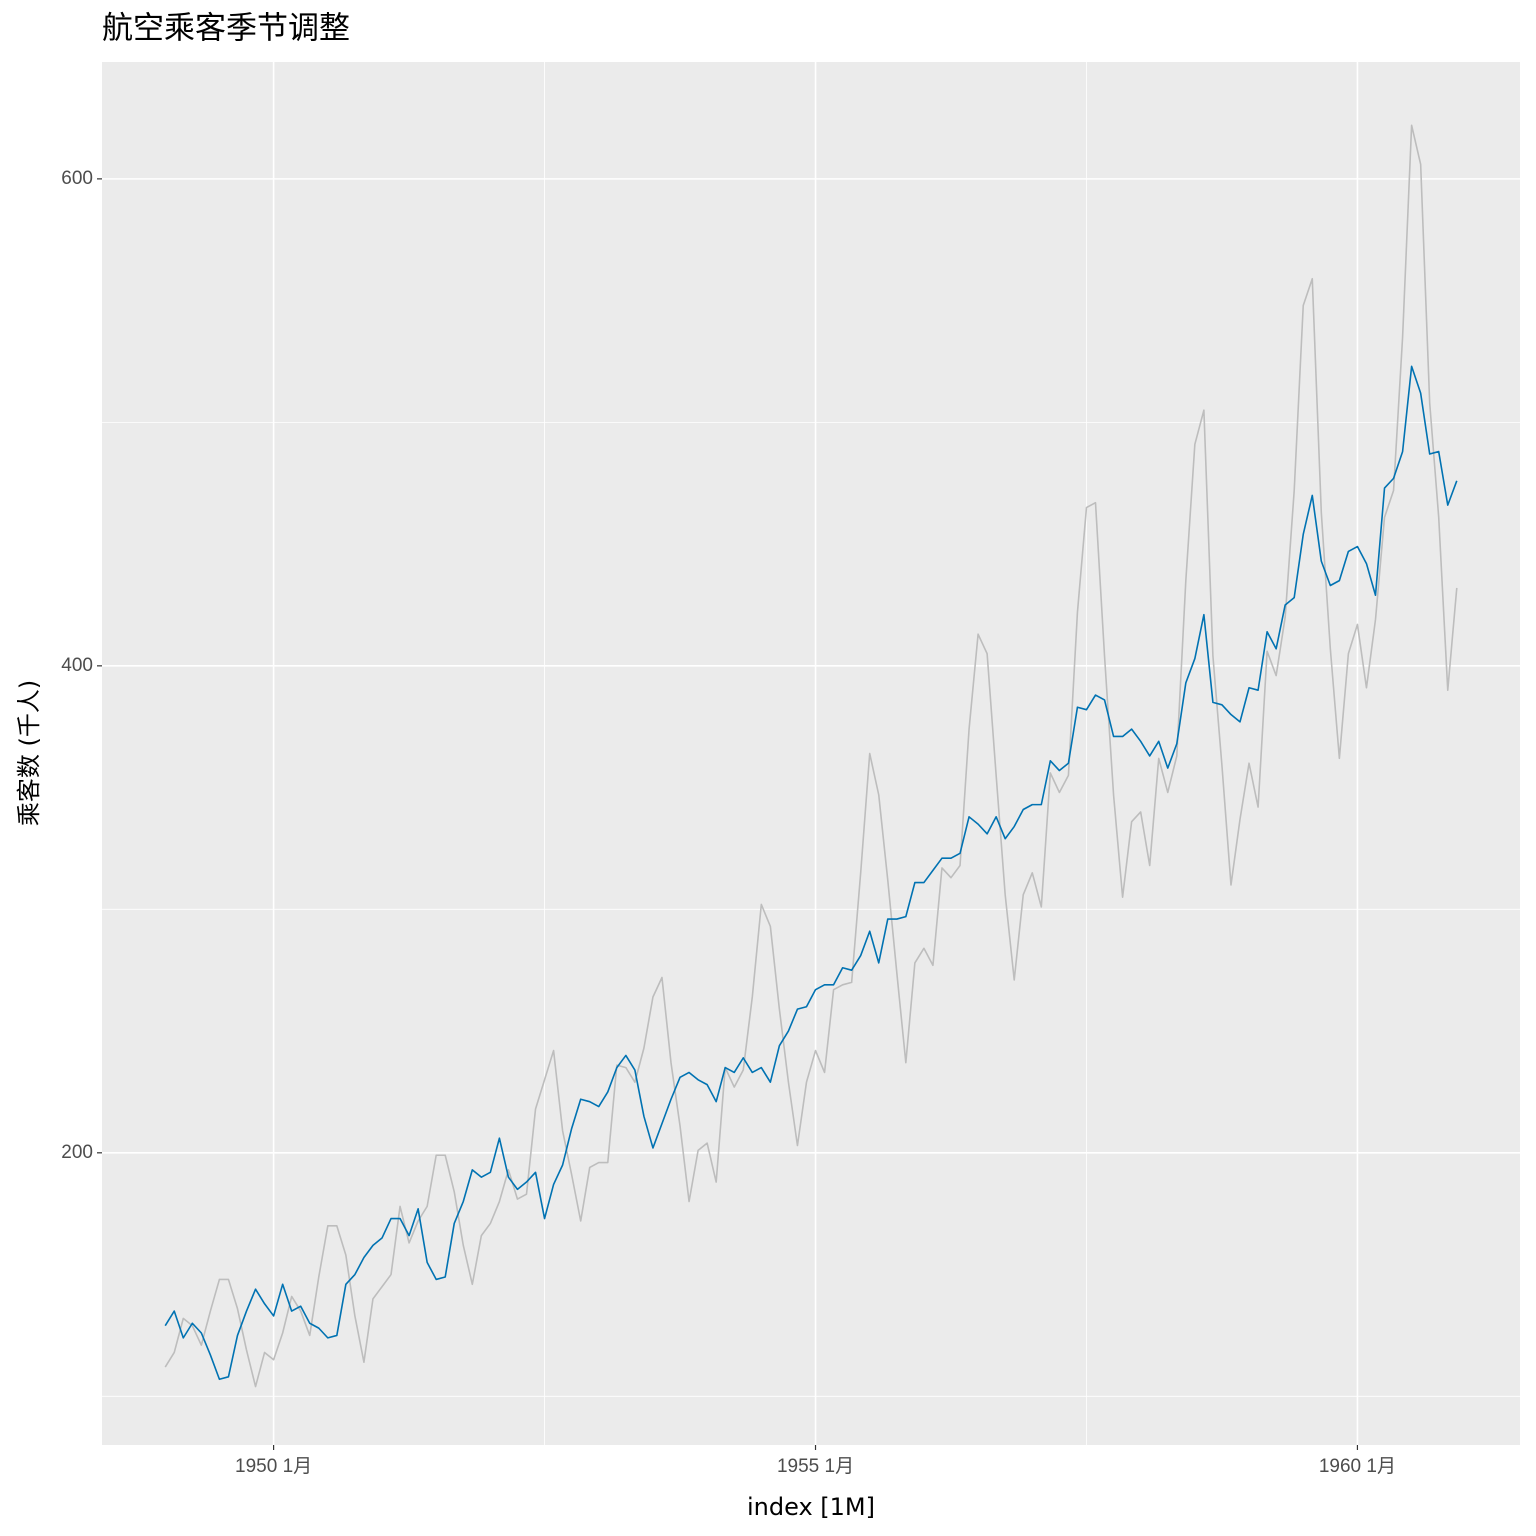 The width and height of the screenshot is (1536, 1536). What do you see at coordinates (77, 1152) in the screenshot?
I see `y-tick-label: 200` at bounding box center [77, 1152].